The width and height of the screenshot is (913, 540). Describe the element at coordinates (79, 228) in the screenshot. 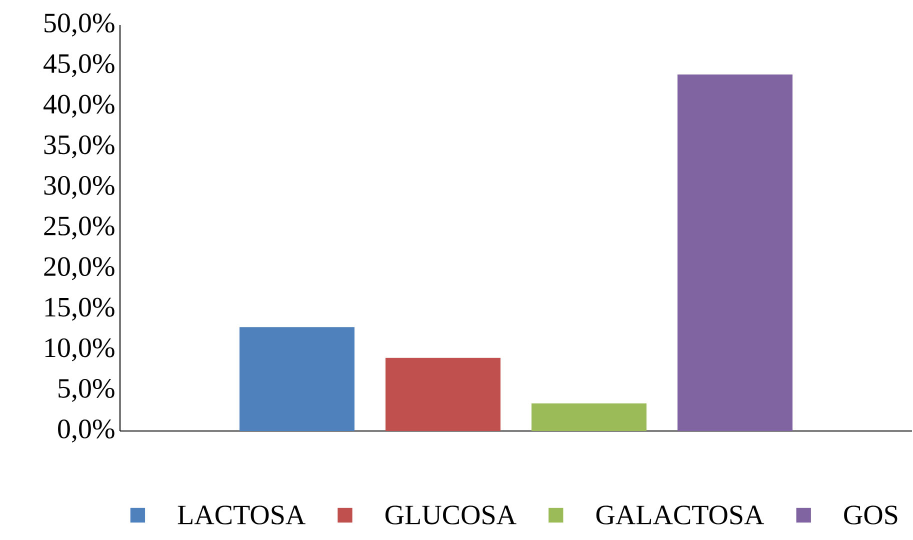

I see `y-tick-label: 25,0%` at that location.